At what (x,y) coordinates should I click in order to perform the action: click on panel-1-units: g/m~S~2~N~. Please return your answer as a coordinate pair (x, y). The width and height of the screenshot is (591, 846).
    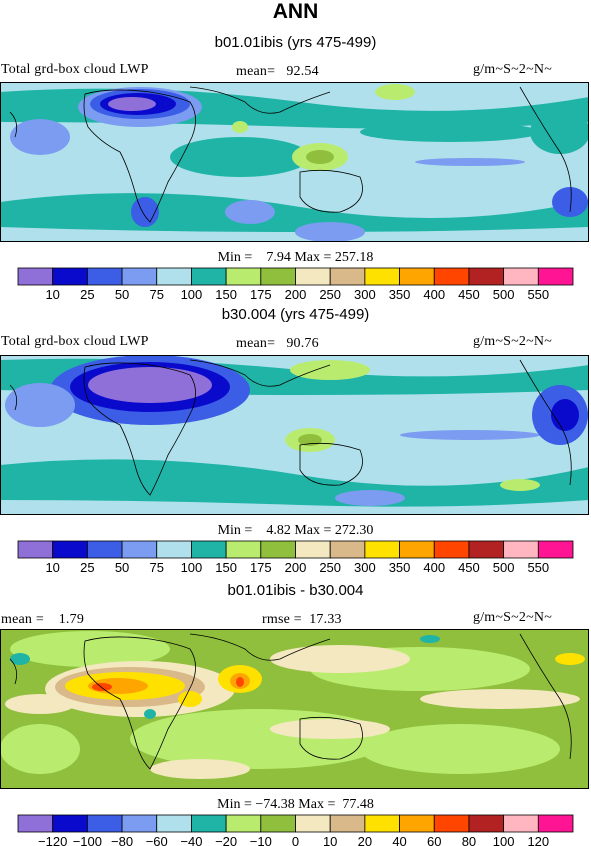
    Looking at the image, I should click on (512, 69).